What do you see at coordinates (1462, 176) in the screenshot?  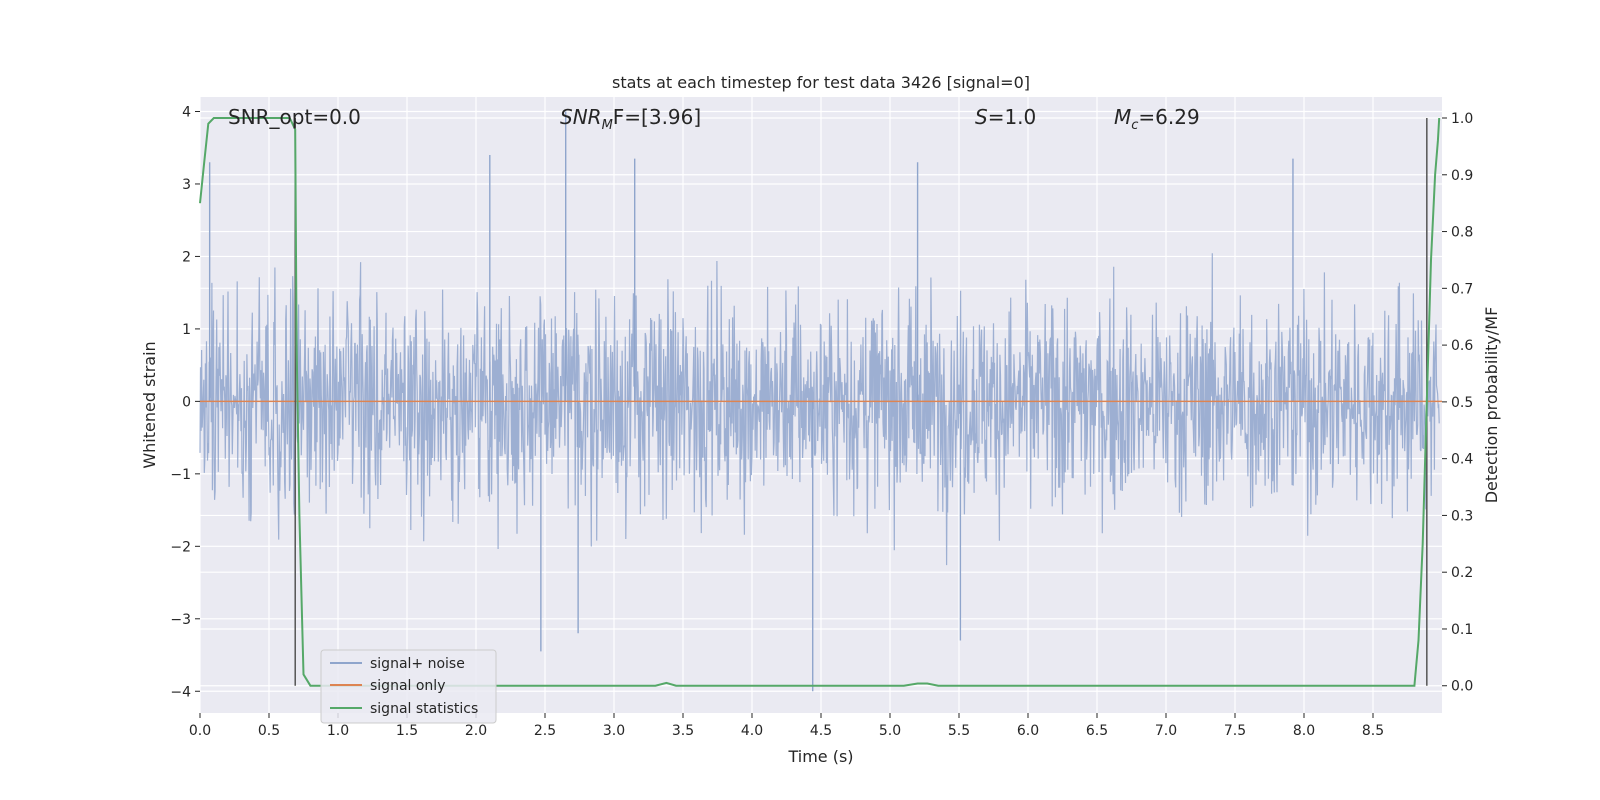 I see `y-right-tick-label: 0.9` at bounding box center [1462, 176].